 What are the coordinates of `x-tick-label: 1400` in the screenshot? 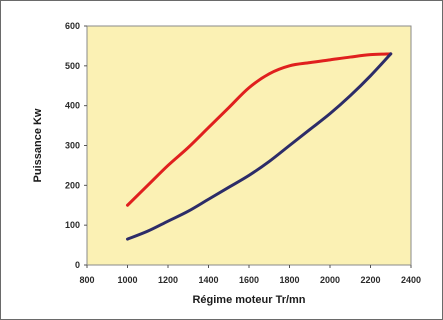 It's located at (208, 280).